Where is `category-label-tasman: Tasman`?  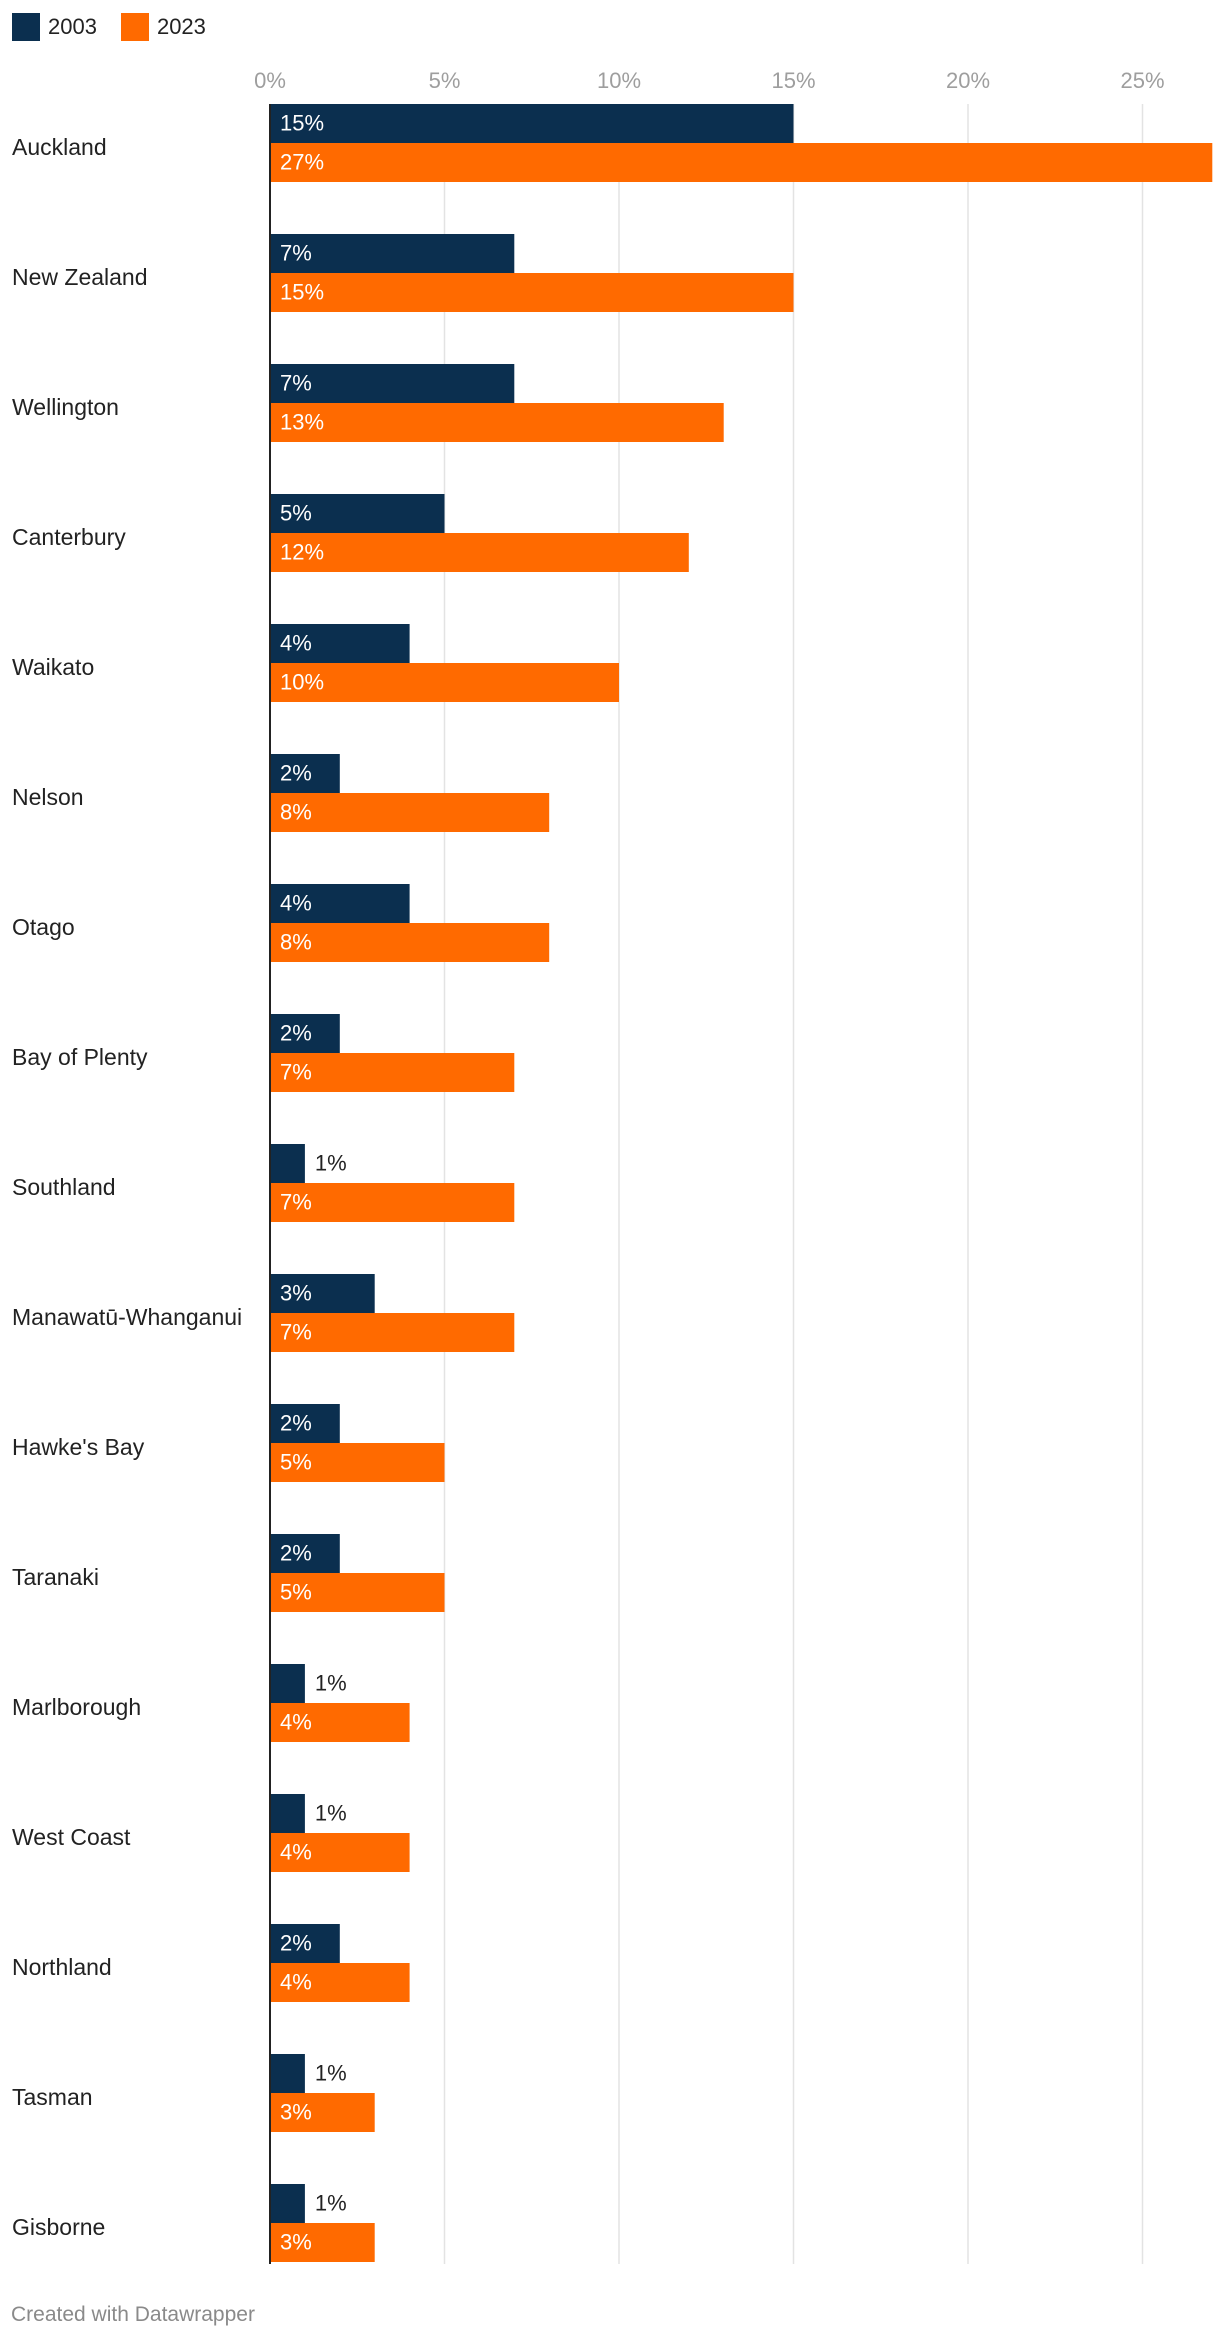 category-label-tasman: Tasman is located at coordinates (52, 2097).